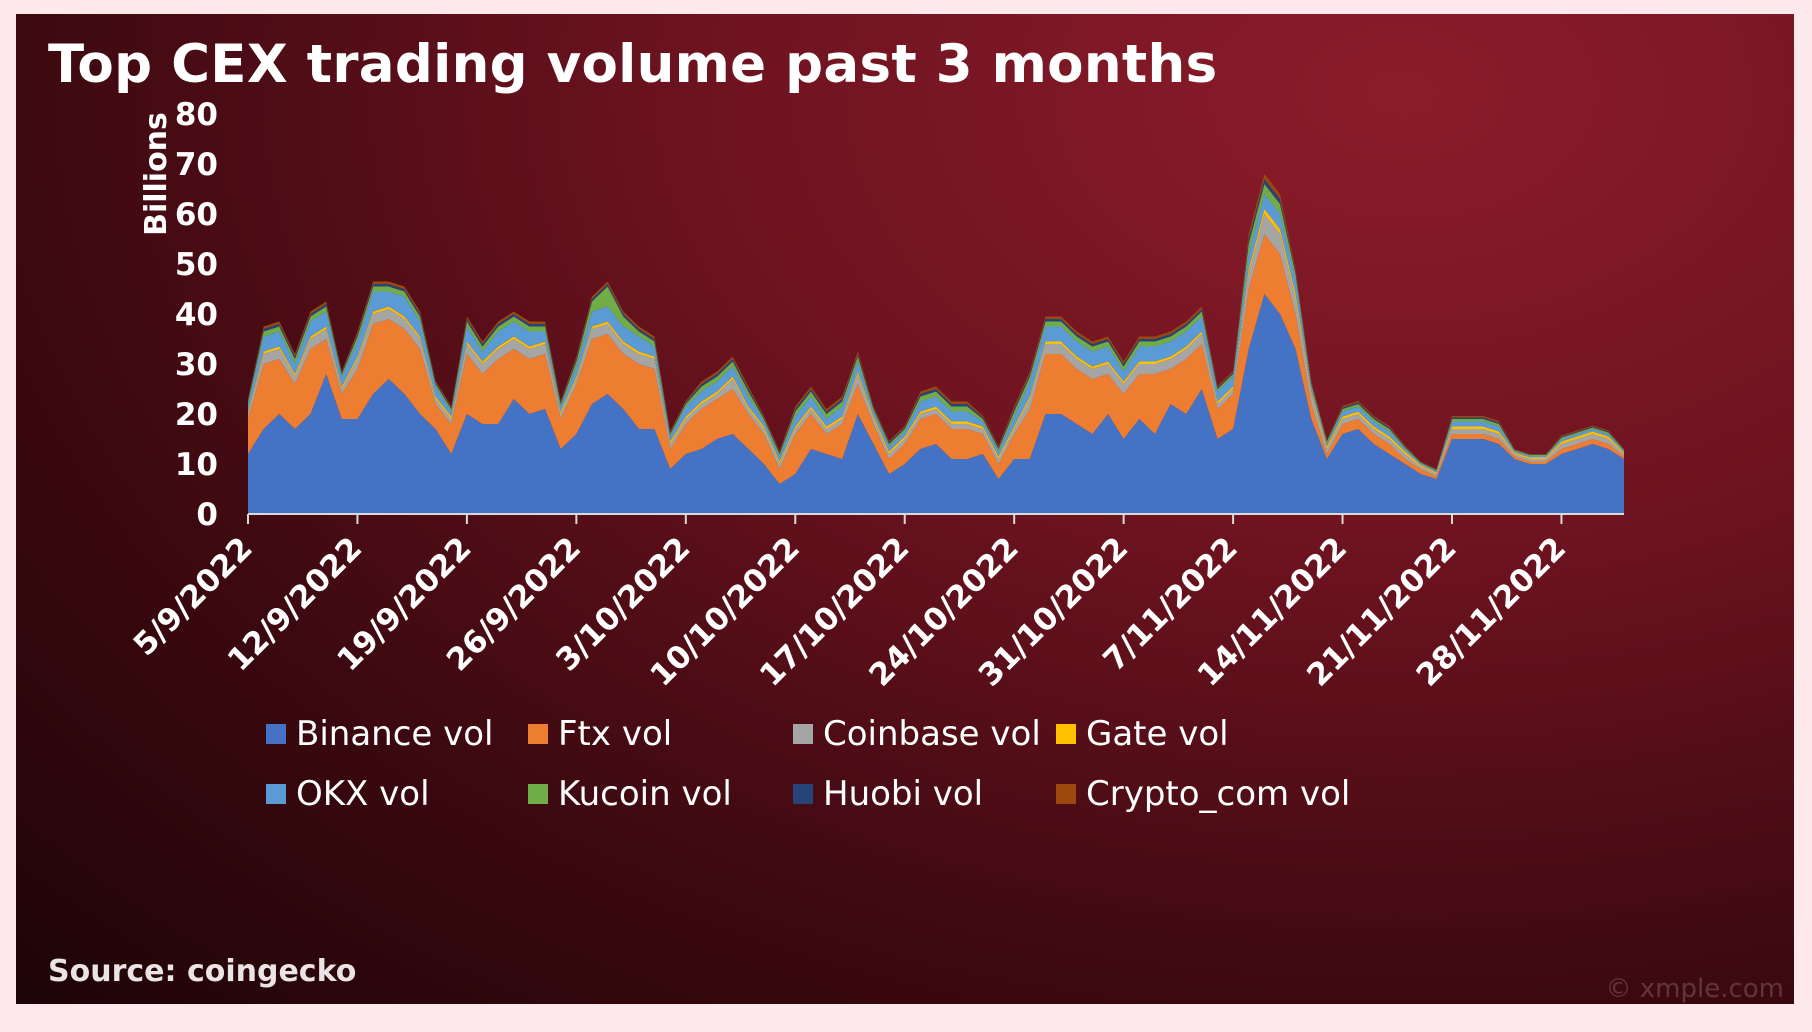 The image size is (1812, 1032). What do you see at coordinates (196, 365) in the screenshot?
I see `y-tick-label: 30` at bounding box center [196, 365].